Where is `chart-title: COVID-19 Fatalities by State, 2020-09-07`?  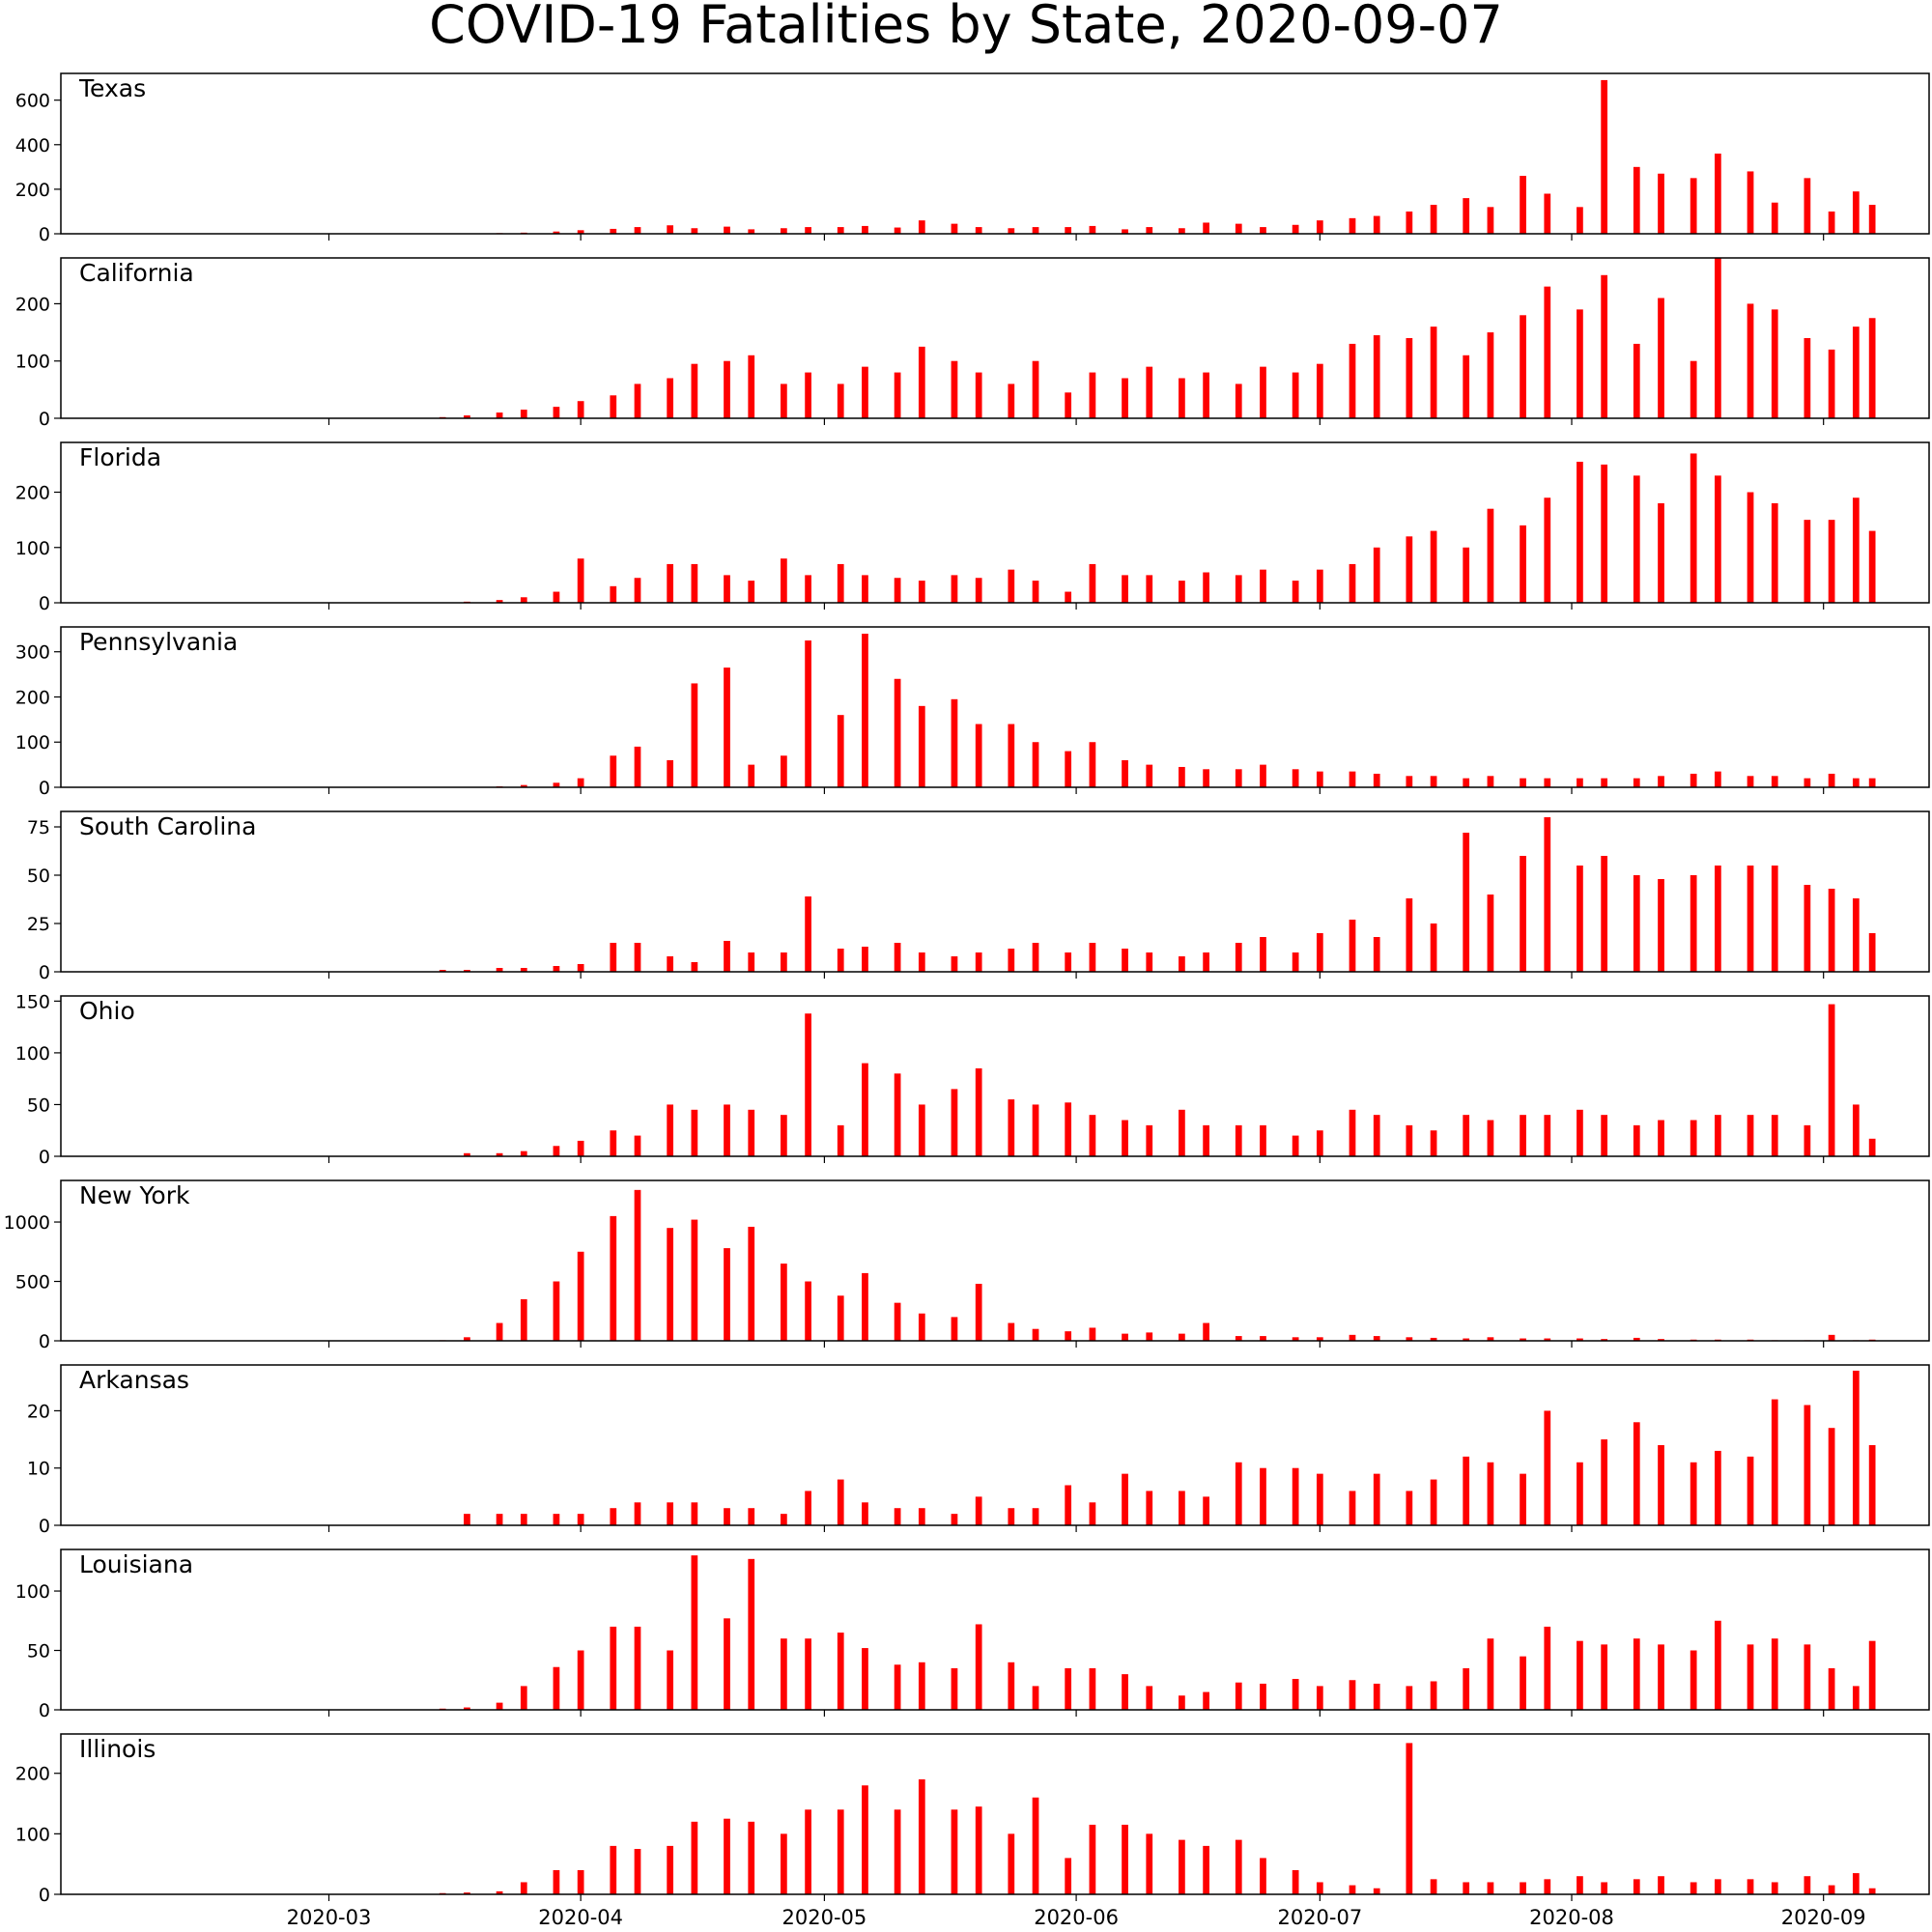 chart-title: COVID-19 Fatalities by State, 2020-09-07 is located at coordinates (966, 27).